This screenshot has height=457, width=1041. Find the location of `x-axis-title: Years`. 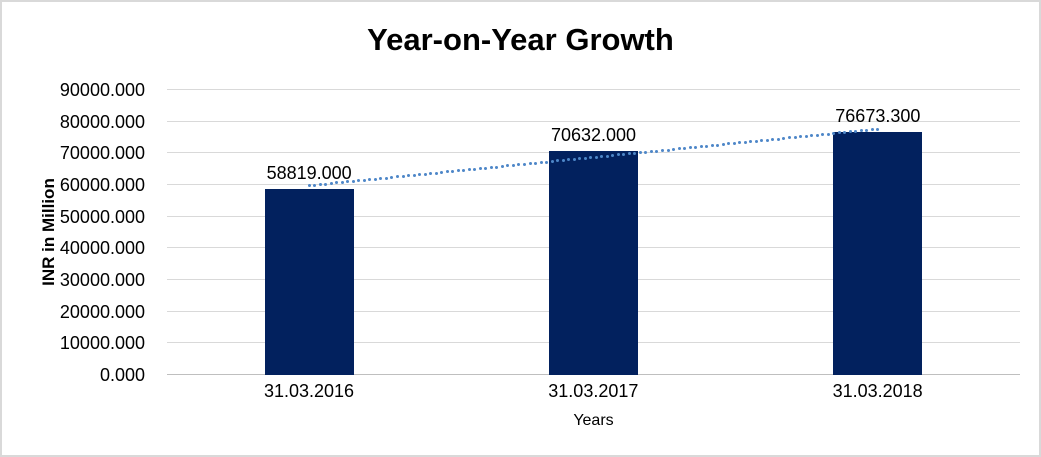

x-axis-title: Years is located at coordinates (593, 420).